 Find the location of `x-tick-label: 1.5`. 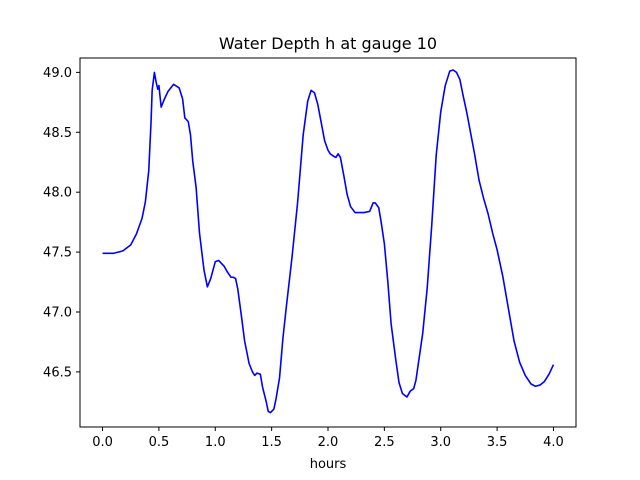

x-tick-label: 1.5 is located at coordinates (271, 442).